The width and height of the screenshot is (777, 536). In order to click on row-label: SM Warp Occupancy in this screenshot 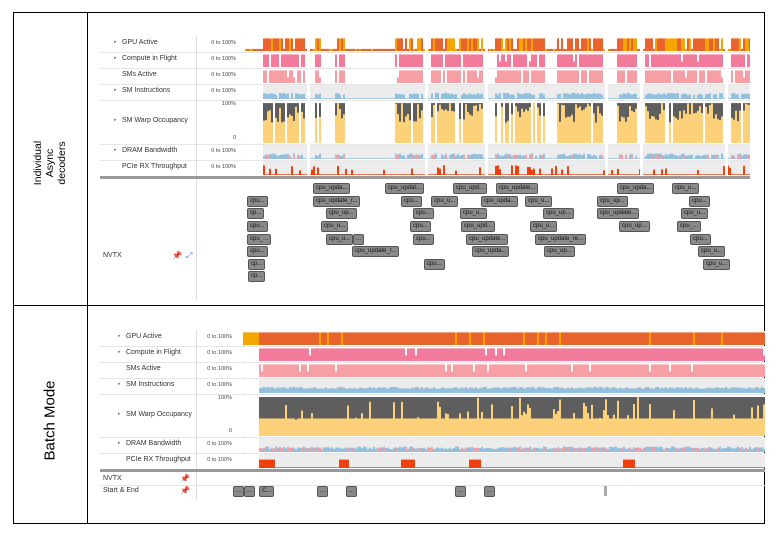, I will do `click(155, 120)`.